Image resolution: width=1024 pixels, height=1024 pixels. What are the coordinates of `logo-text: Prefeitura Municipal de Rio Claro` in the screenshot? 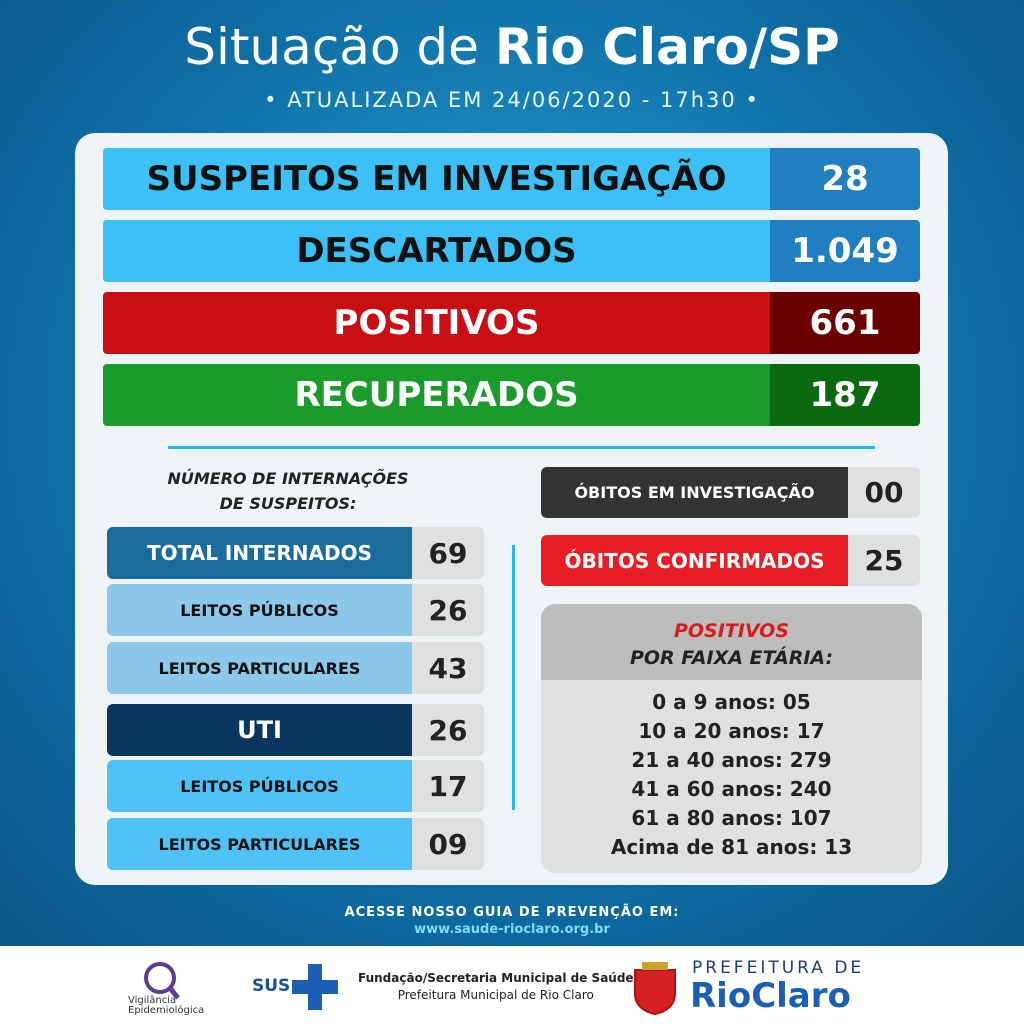 It's located at (495, 995).